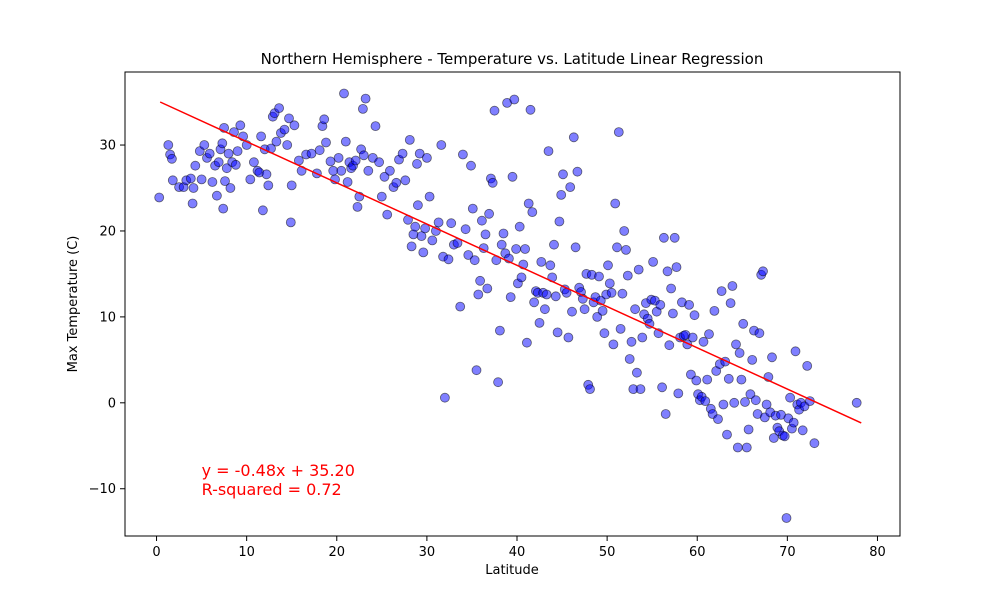 This screenshot has height=600, width=1000. What do you see at coordinates (107, 317) in the screenshot?
I see `y-tick-label: 10` at bounding box center [107, 317].